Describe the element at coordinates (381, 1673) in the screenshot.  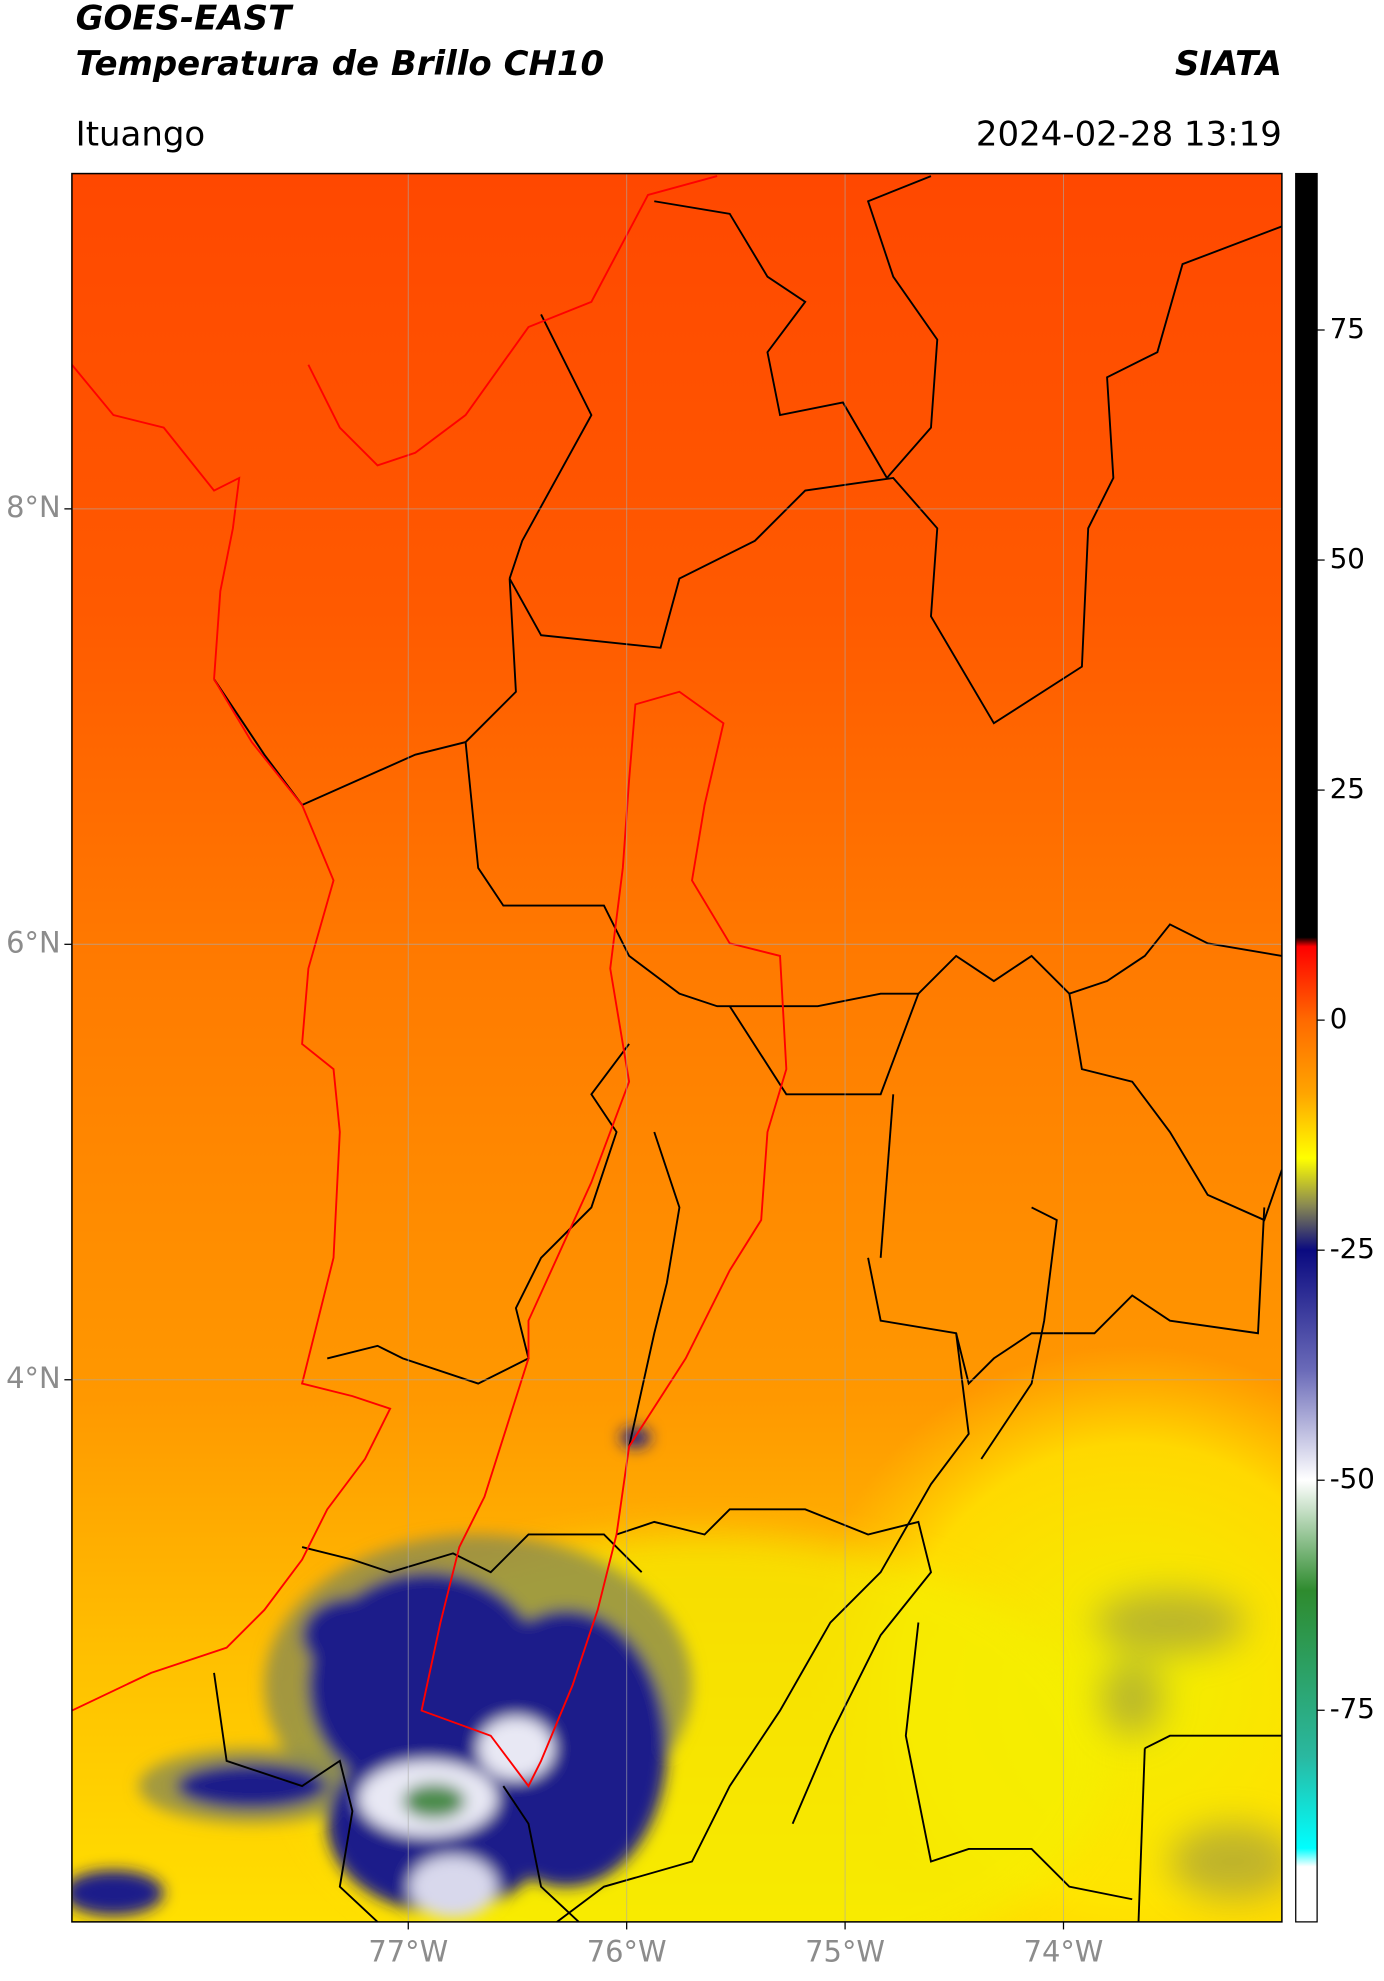
I see `cloud-sw` at that location.